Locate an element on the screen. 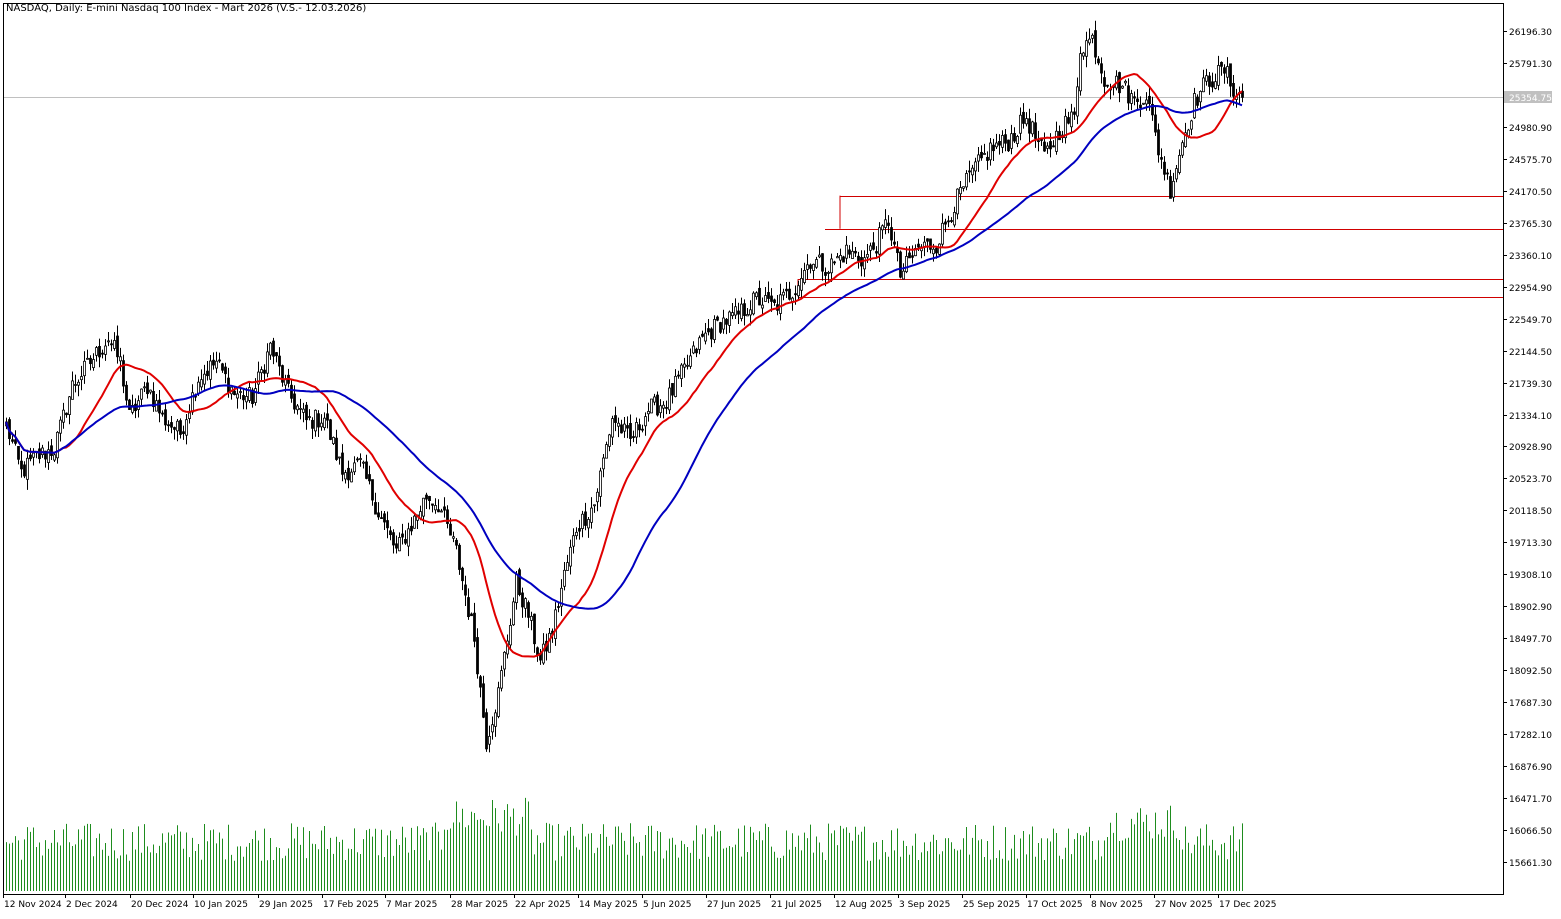 The width and height of the screenshot is (1561, 919). y-tick-label: 18902.90 is located at coordinates (1530, 608).